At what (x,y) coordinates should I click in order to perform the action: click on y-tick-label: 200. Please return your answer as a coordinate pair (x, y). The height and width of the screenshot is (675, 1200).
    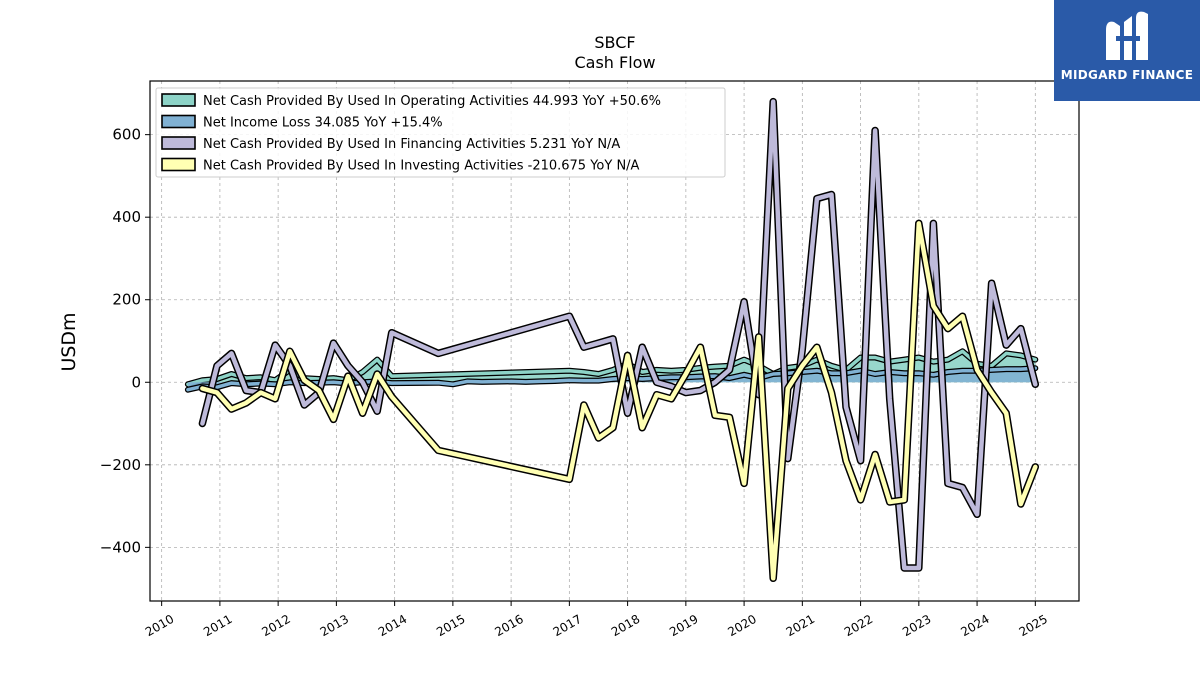
    Looking at the image, I should click on (126, 300).